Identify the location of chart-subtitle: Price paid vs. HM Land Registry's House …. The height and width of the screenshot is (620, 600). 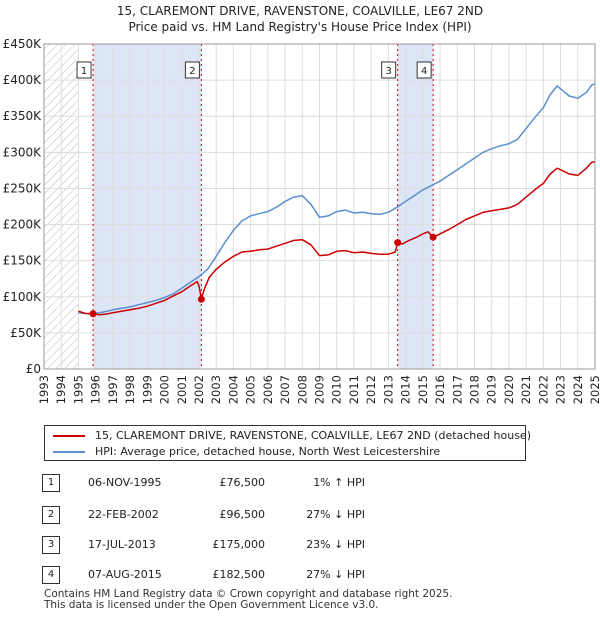
(299, 27).